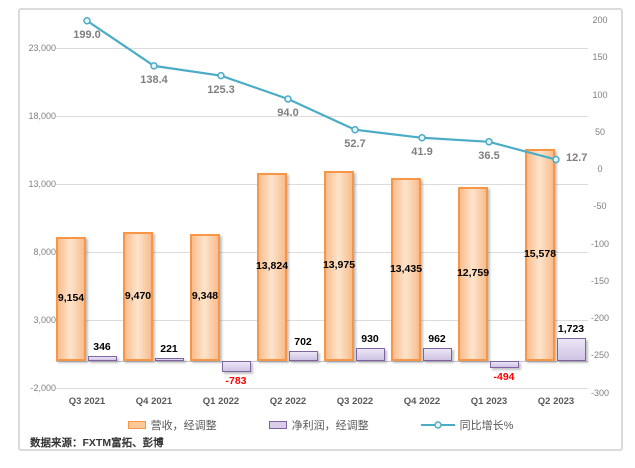 This screenshot has height=468, width=635. What do you see at coordinates (370, 339) in the screenshot?
I see `profit-value-label: 930` at bounding box center [370, 339].